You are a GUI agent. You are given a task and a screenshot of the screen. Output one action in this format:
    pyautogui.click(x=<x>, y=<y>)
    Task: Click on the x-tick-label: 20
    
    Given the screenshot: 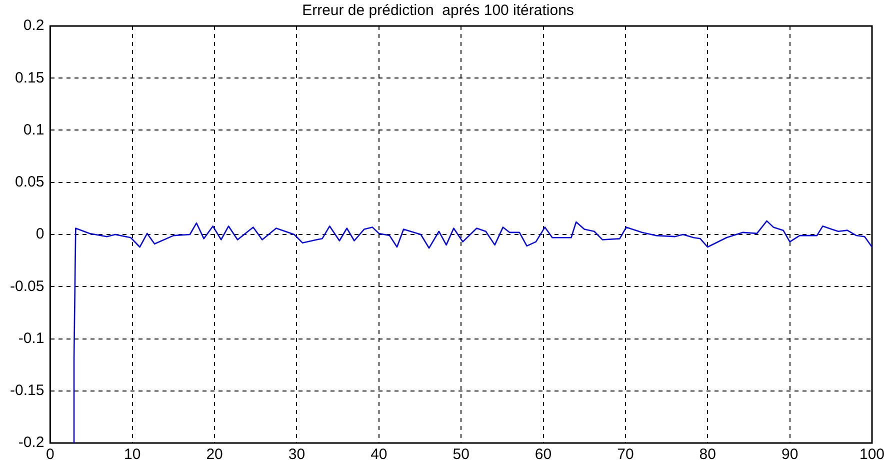 What is the action you would take?
    pyautogui.click(x=214, y=455)
    